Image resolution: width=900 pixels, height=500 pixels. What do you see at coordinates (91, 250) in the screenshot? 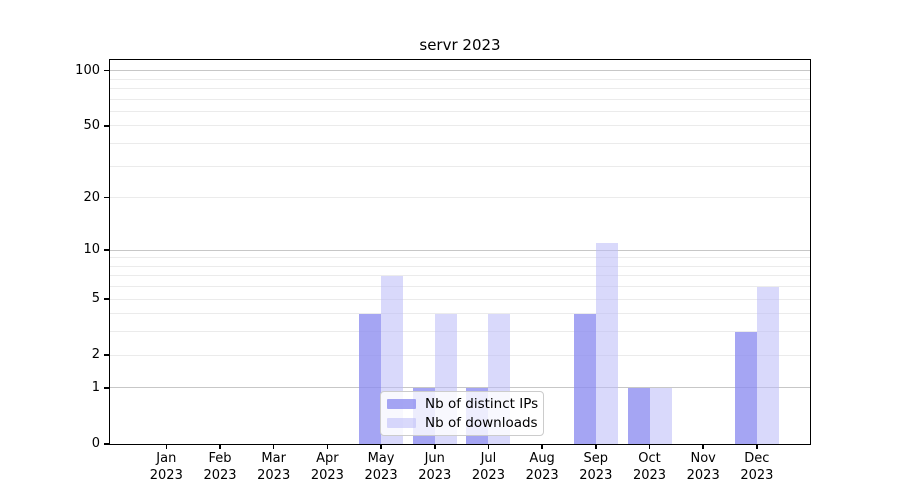
I see `y-tick-label: 10` at bounding box center [91, 250].